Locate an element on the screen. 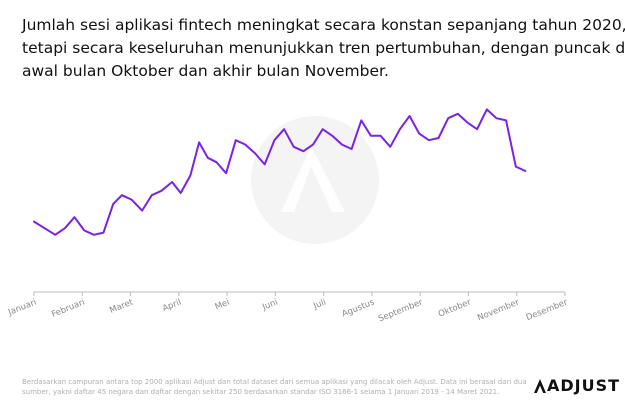 This screenshot has width=625, height=416. watermark-logo-icon is located at coordinates (315, 180).